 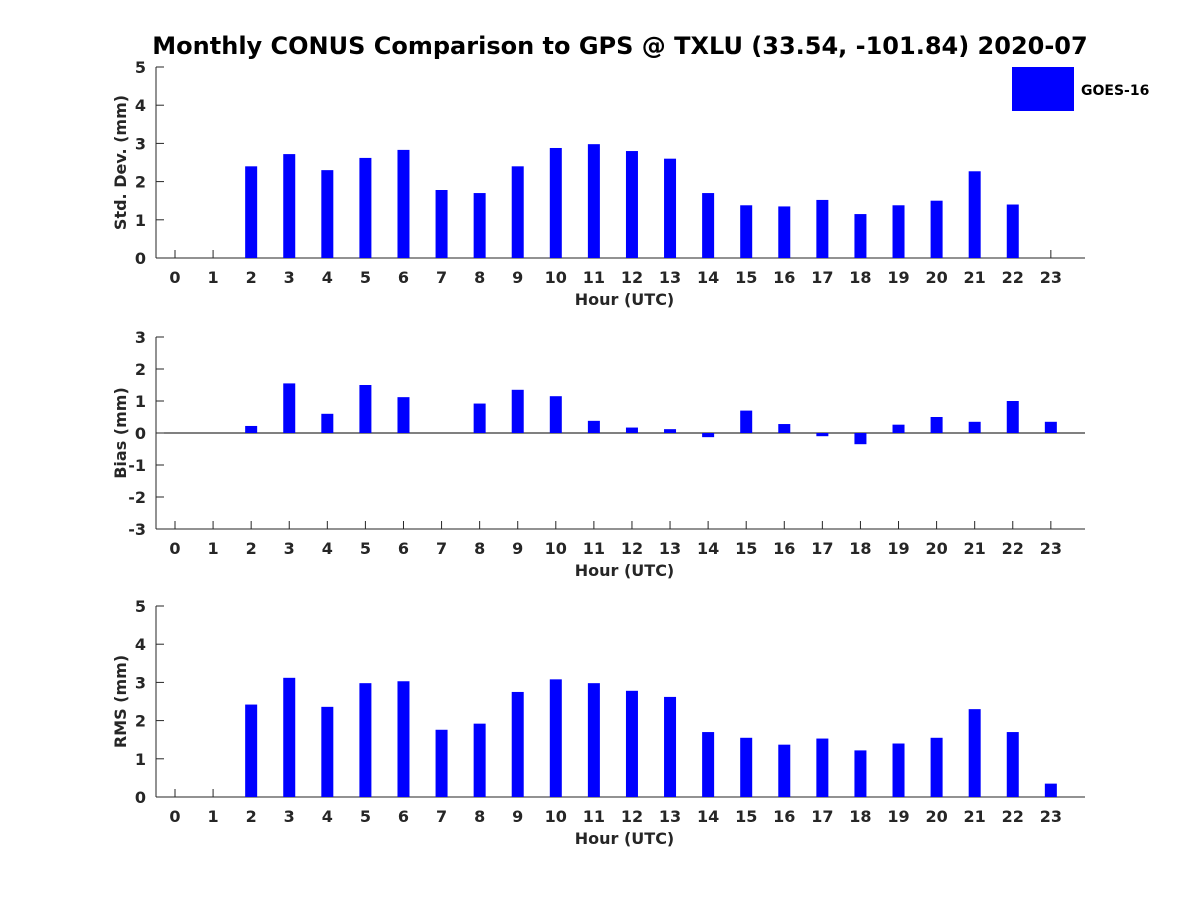 What do you see at coordinates (1115, 91) in the screenshot?
I see `legend-label: GOES-16` at bounding box center [1115, 91].